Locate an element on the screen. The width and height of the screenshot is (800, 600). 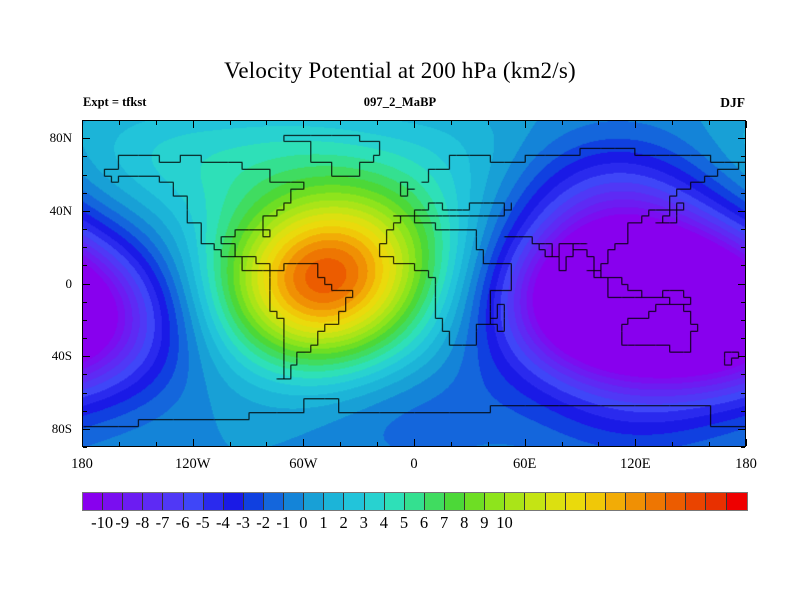
colorbar-tick-label: 0 is located at coordinates (303, 522).